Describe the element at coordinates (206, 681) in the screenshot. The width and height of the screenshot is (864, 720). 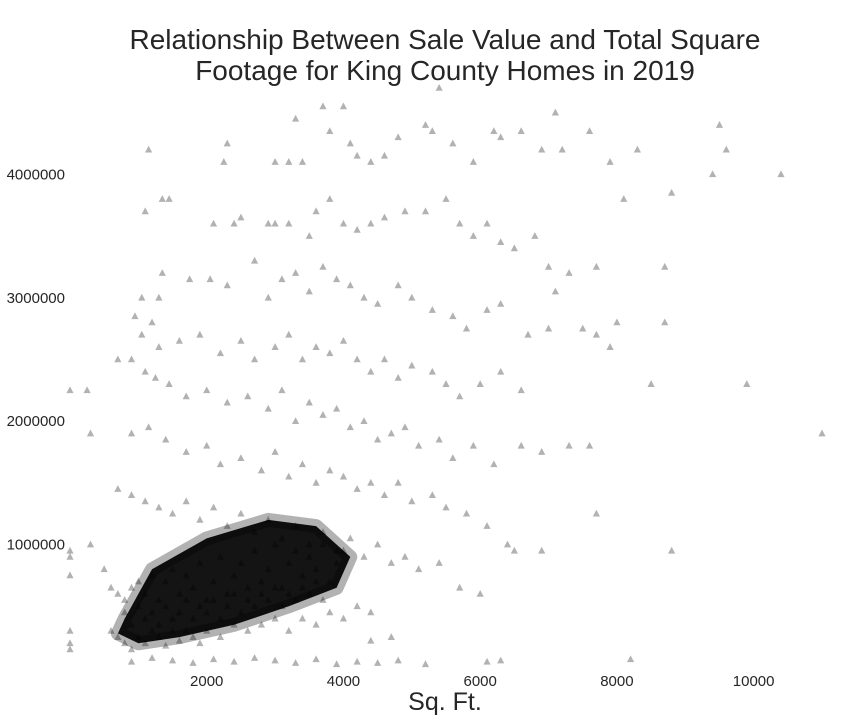
I see `x-tick-label: 2000` at that location.